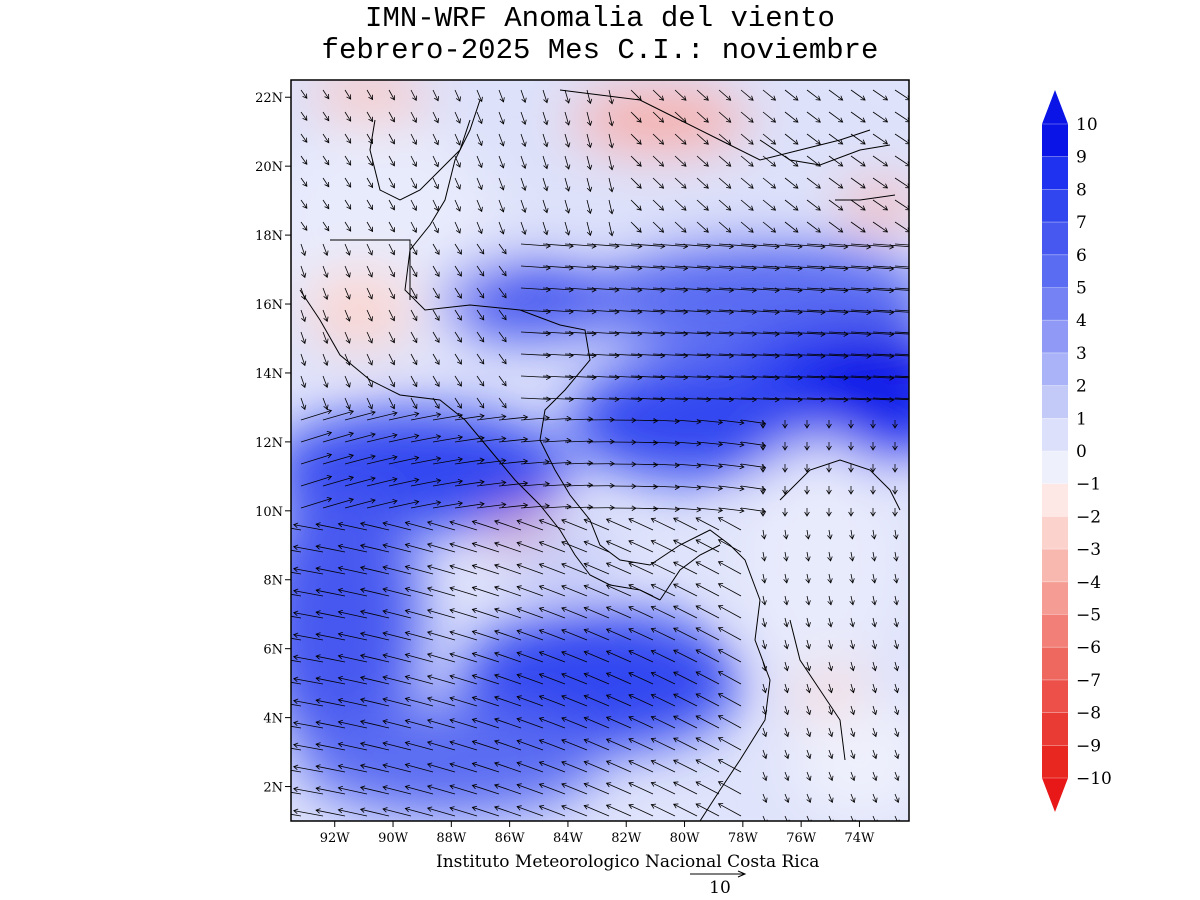 Image resolution: width=1200 pixels, height=900 pixels. I want to click on colorbar-swatch, so click(1055, 598).